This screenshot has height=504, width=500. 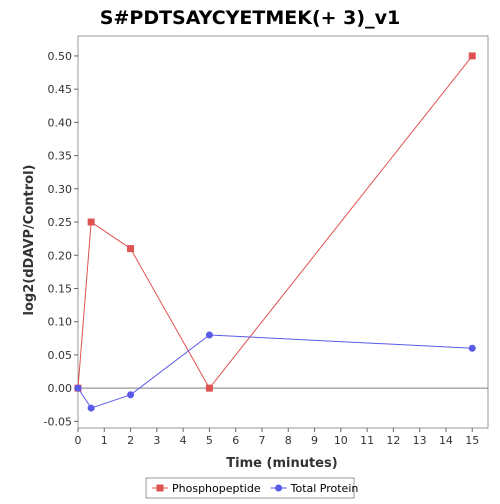 What do you see at coordinates (183, 440) in the screenshot?
I see `x-tick-label: 4` at bounding box center [183, 440].